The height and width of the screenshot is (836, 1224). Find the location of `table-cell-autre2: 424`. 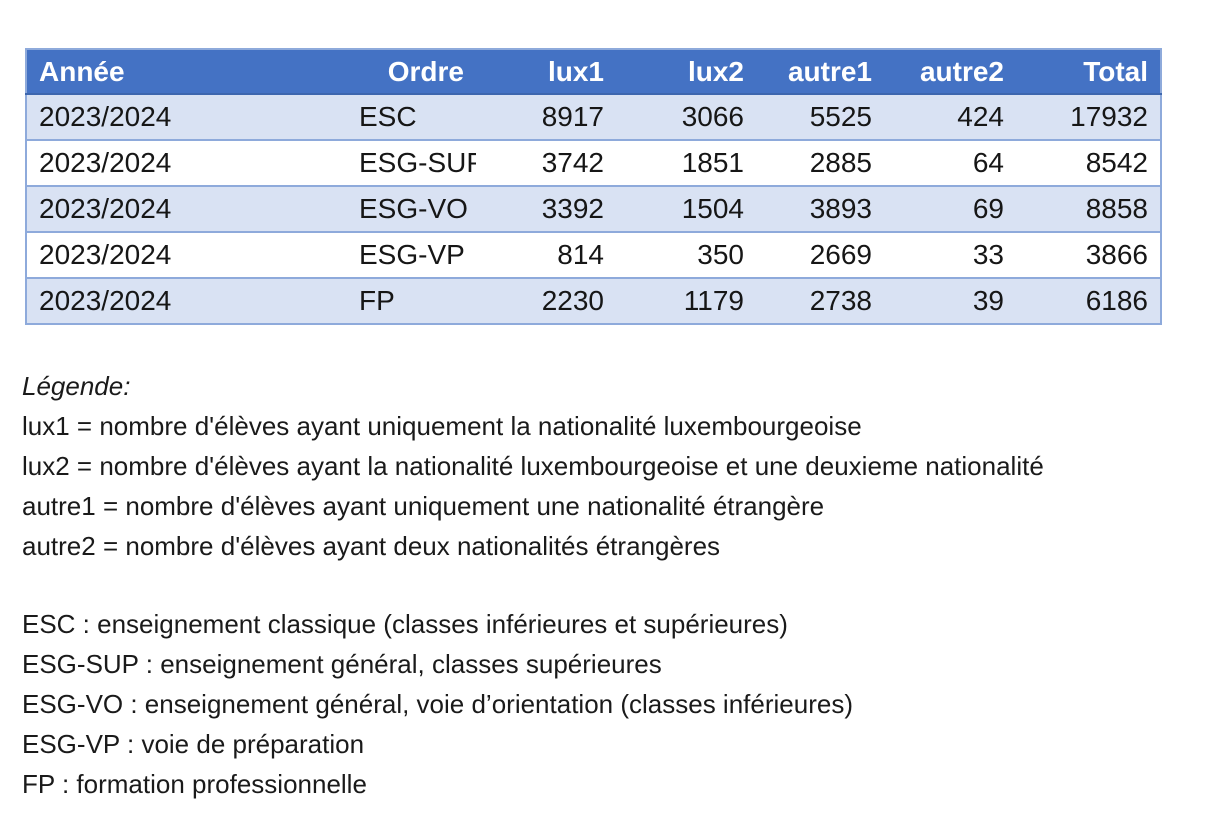

table-cell-autre2: 424 is located at coordinates (950, 117).